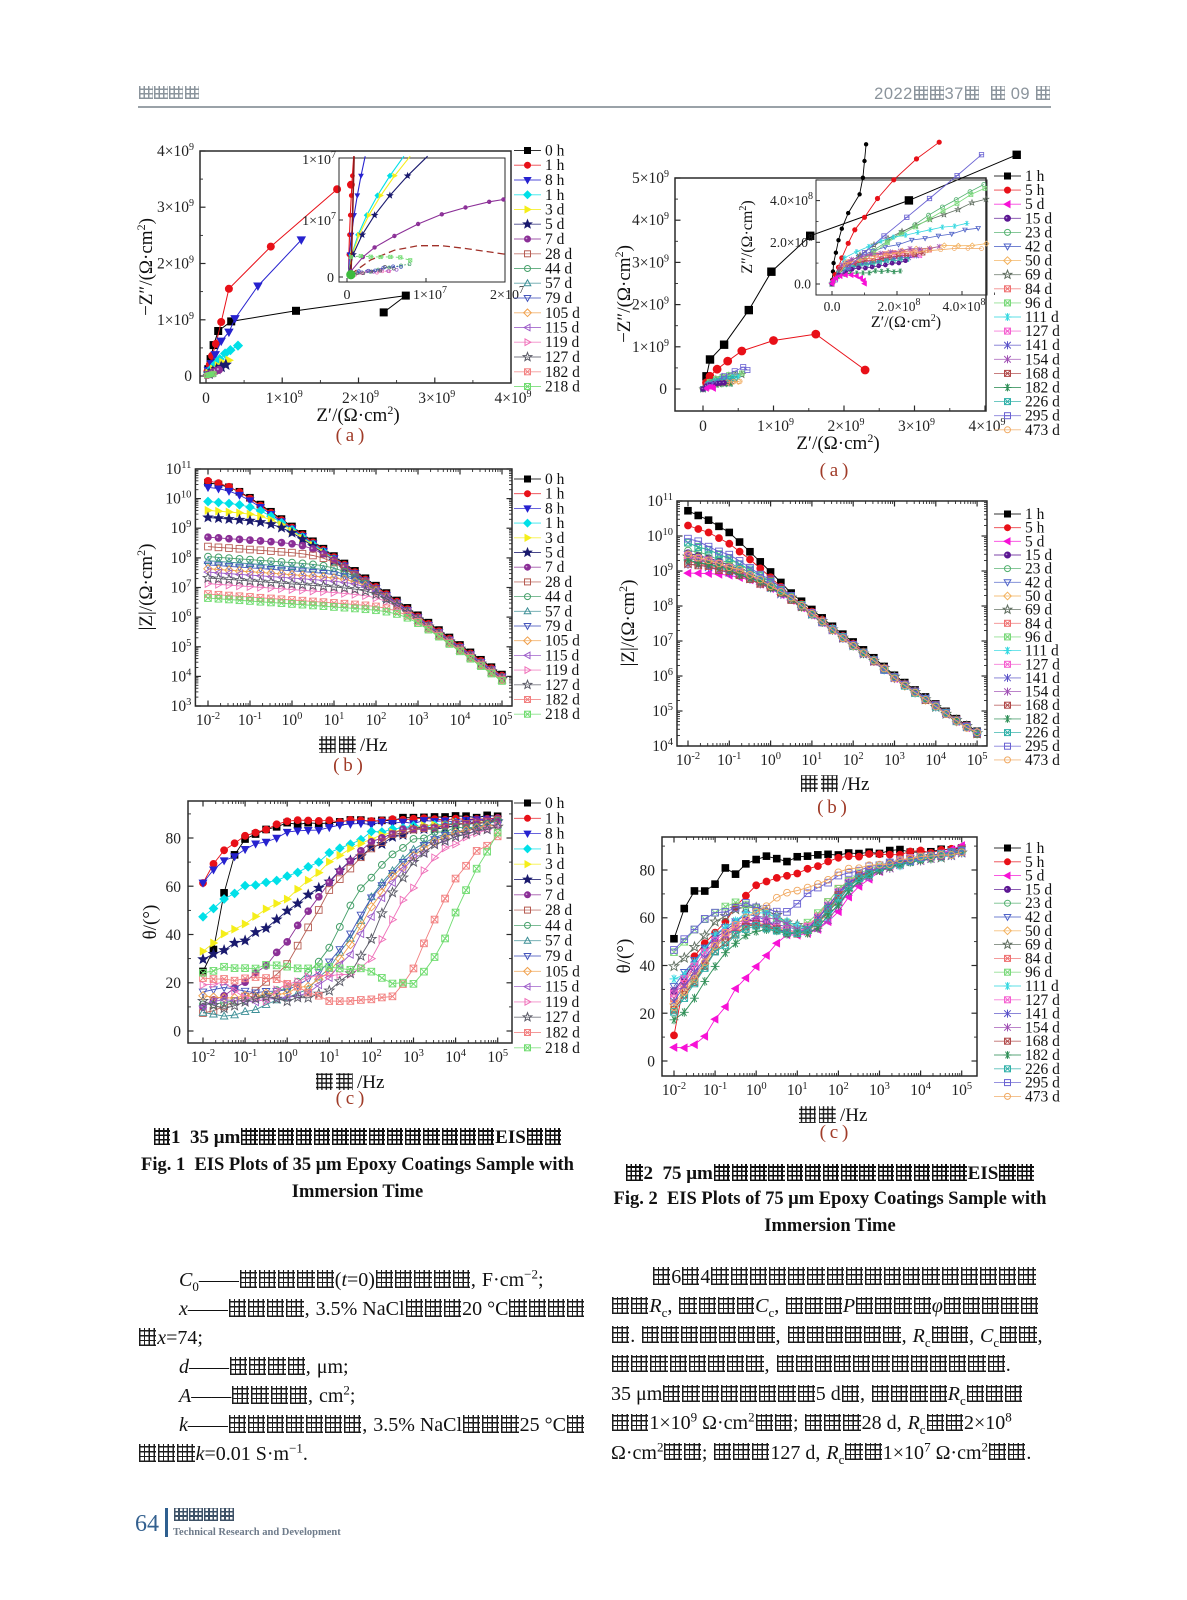 This screenshot has height=1600, width=1187. I want to click on svg-text: 15 d, so click(1038, 889).